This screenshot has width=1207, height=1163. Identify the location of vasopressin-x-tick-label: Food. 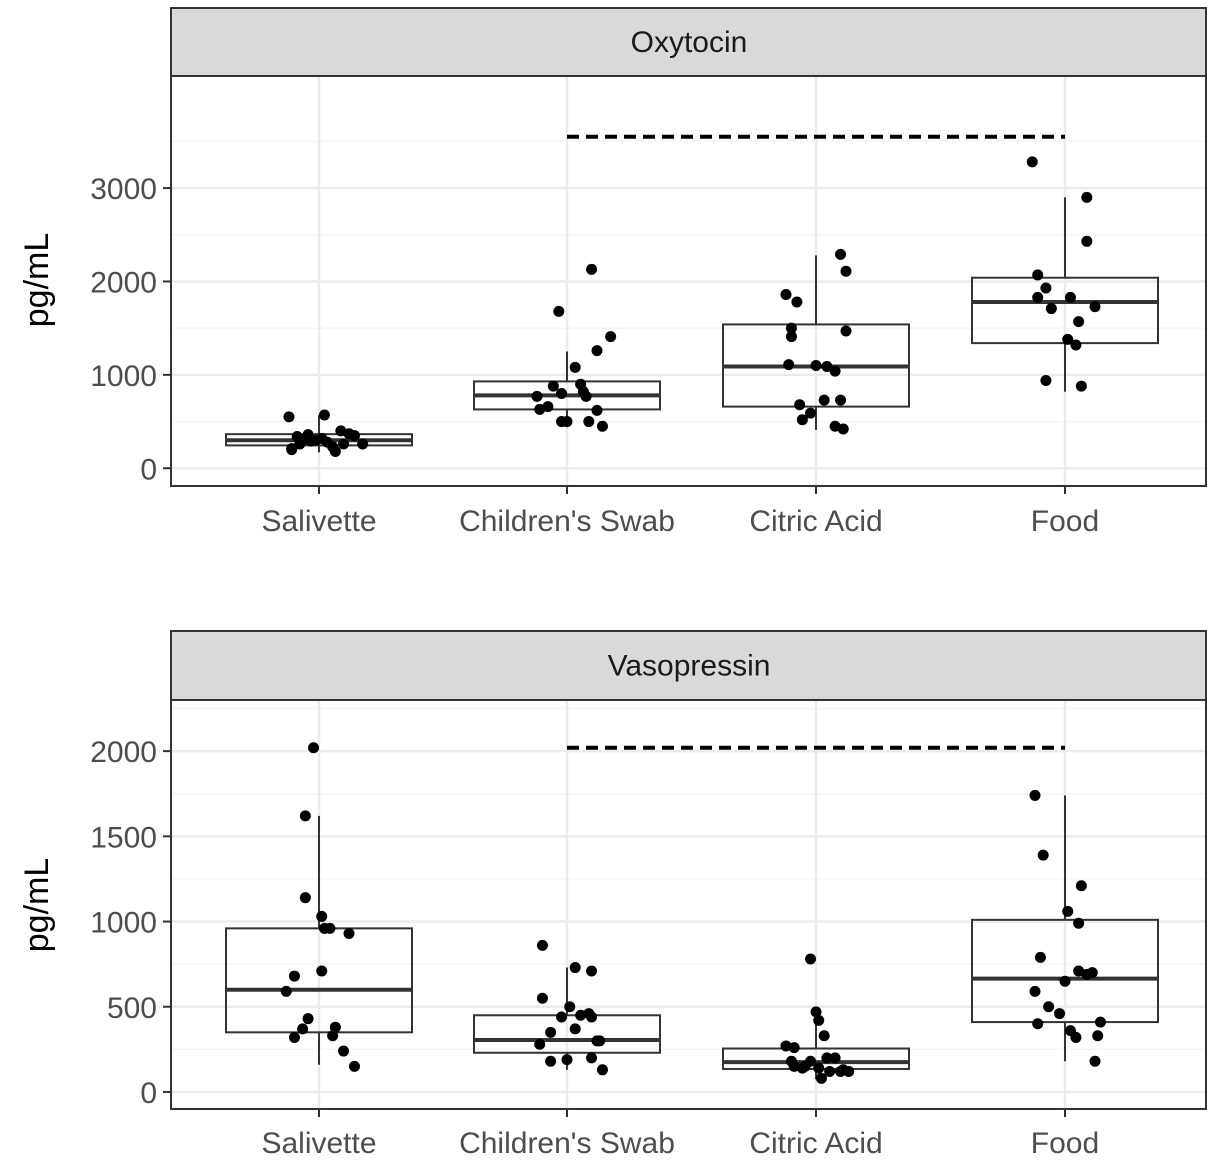
(1065, 1143).